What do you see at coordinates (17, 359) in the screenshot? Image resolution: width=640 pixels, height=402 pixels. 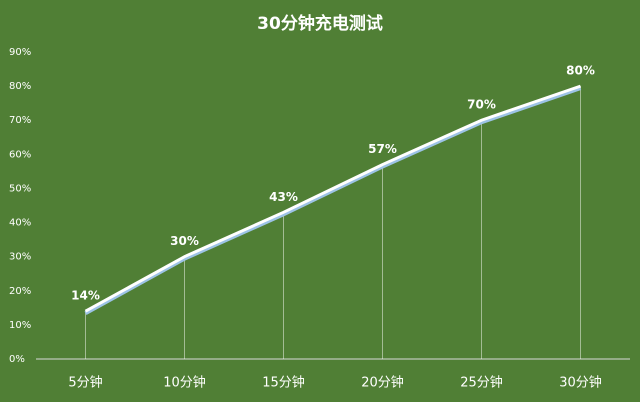 I see `y-tick-label: 0%` at bounding box center [17, 359].